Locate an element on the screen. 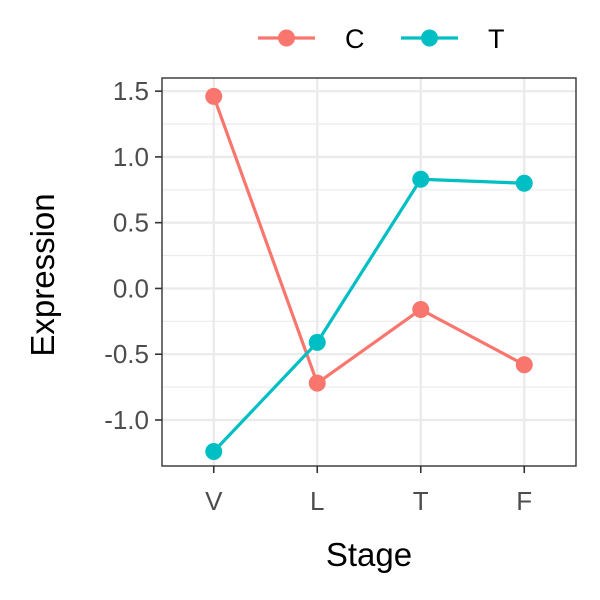  y-tick-label: 1.5 is located at coordinates (131, 91).